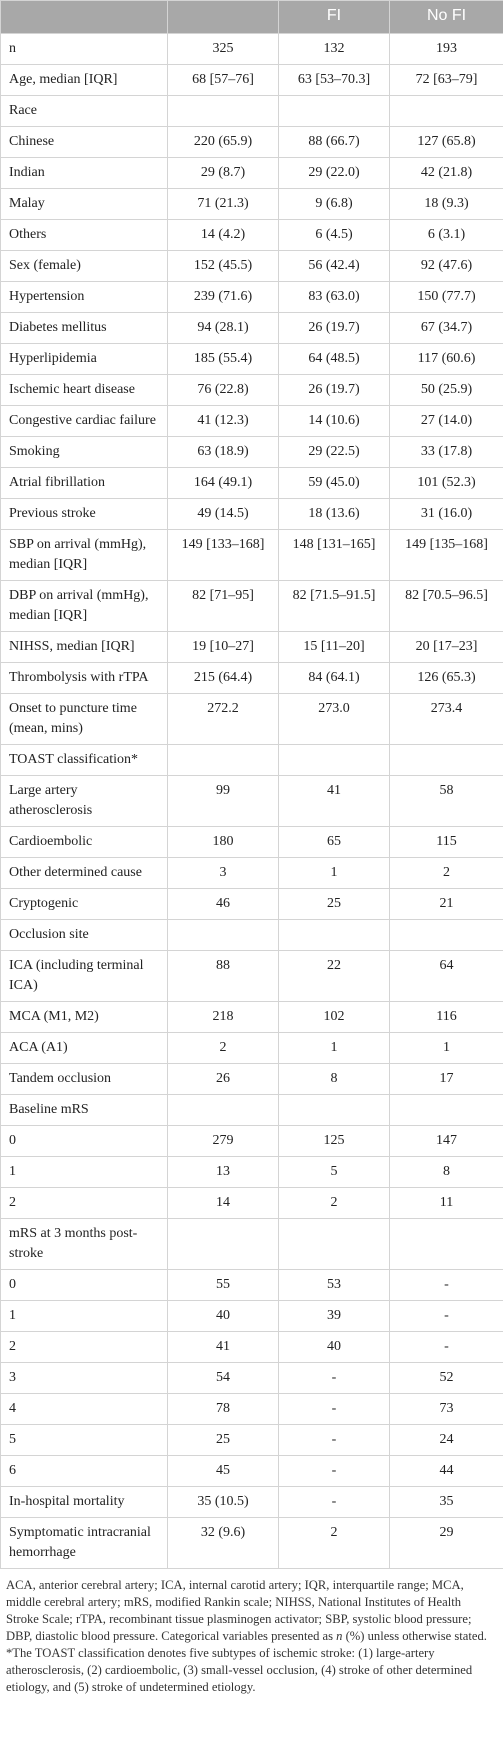  I want to click on row-label: MCA (M1, M2), so click(84, 1017).